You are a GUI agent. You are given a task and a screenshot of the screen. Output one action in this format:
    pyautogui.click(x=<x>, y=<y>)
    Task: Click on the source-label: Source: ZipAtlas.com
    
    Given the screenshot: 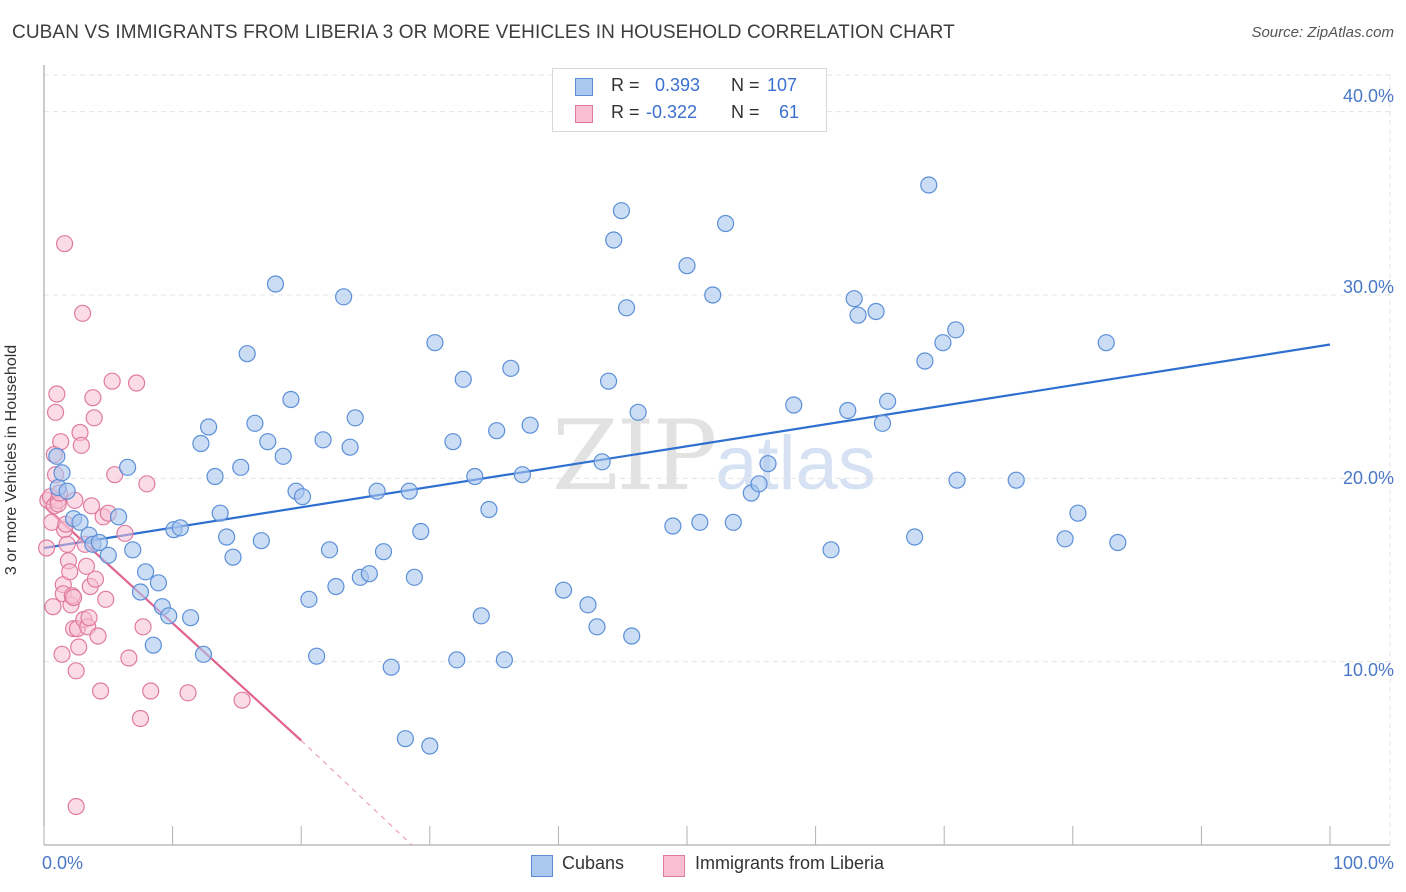 What is the action you would take?
    pyautogui.click(x=1322, y=32)
    